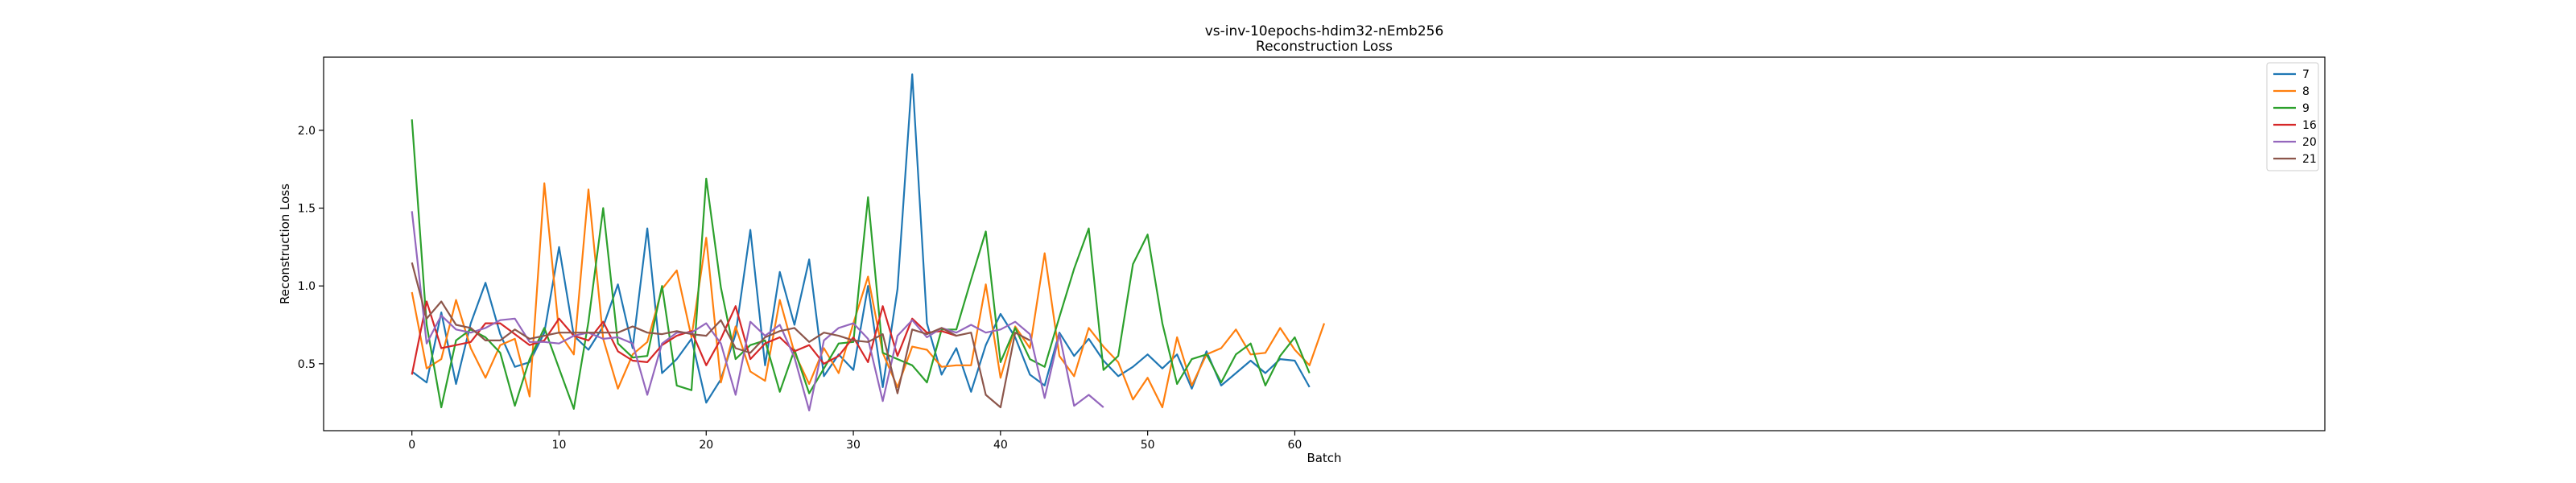  What do you see at coordinates (307, 286) in the screenshot?
I see `y-tick-label: 1.0` at bounding box center [307, 286].